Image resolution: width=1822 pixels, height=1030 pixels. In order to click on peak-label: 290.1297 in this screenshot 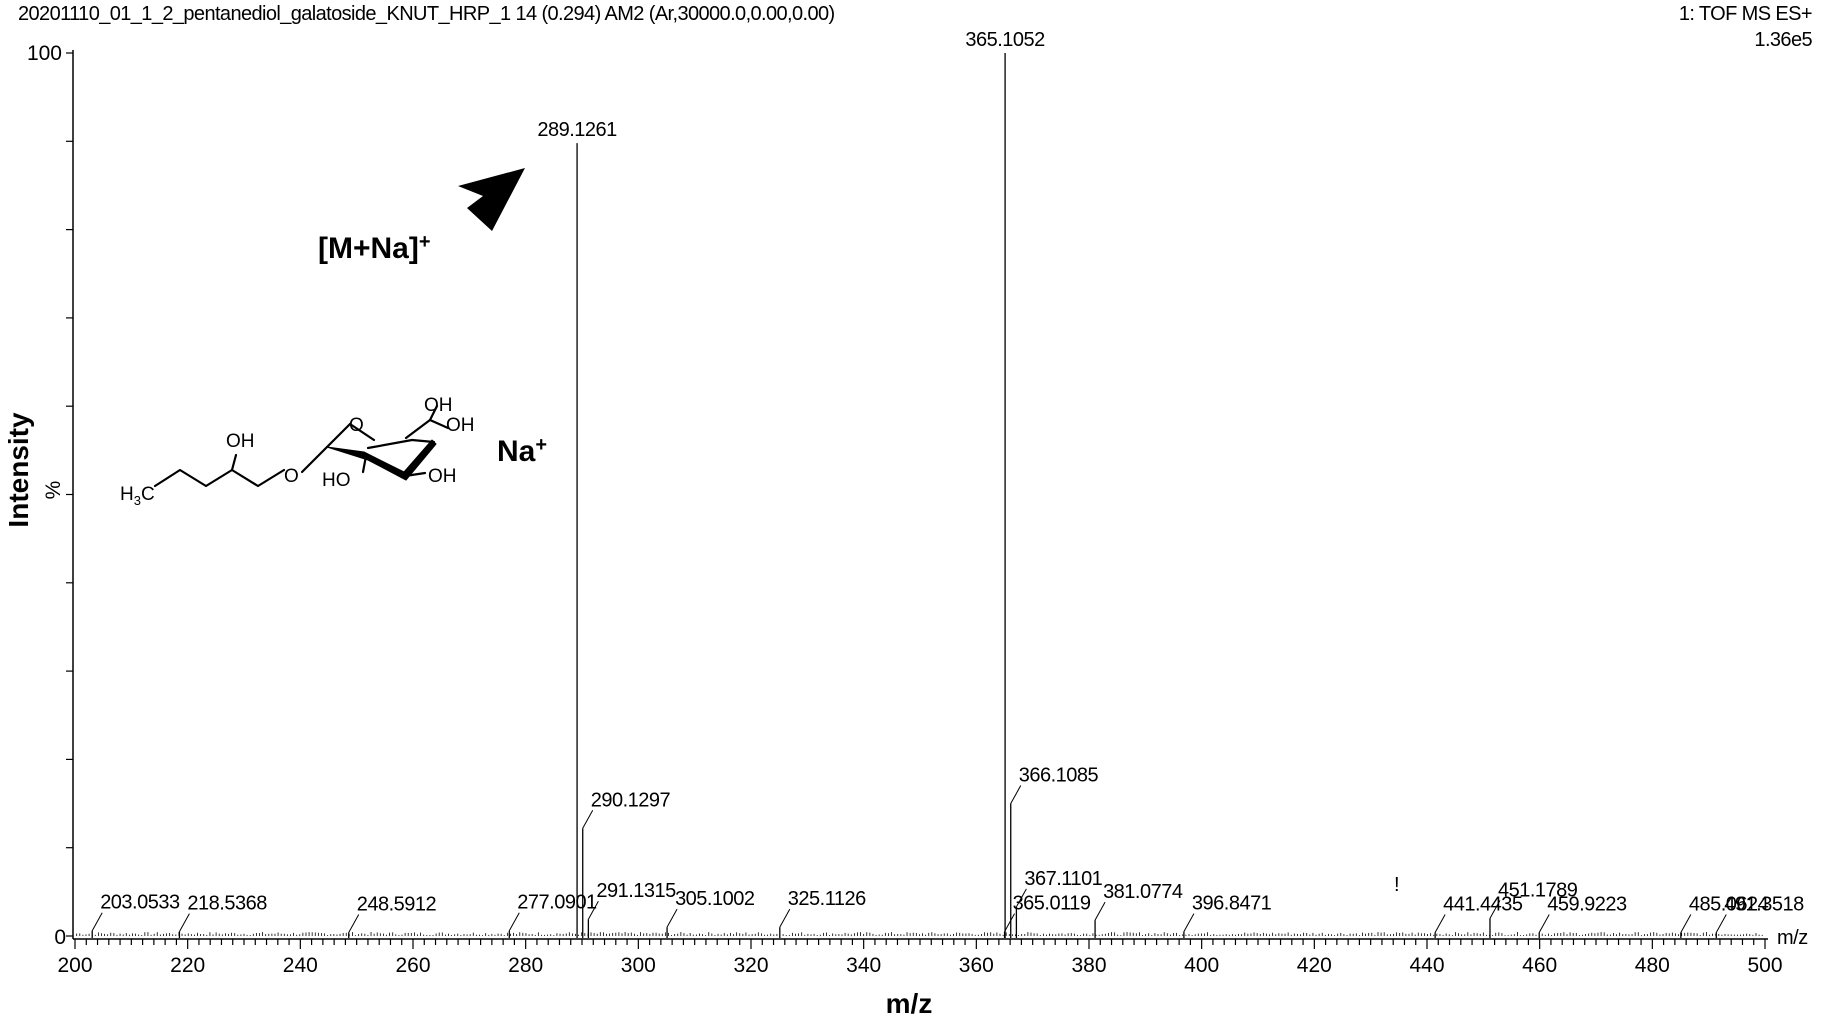, I will do `click(631, 800)`.